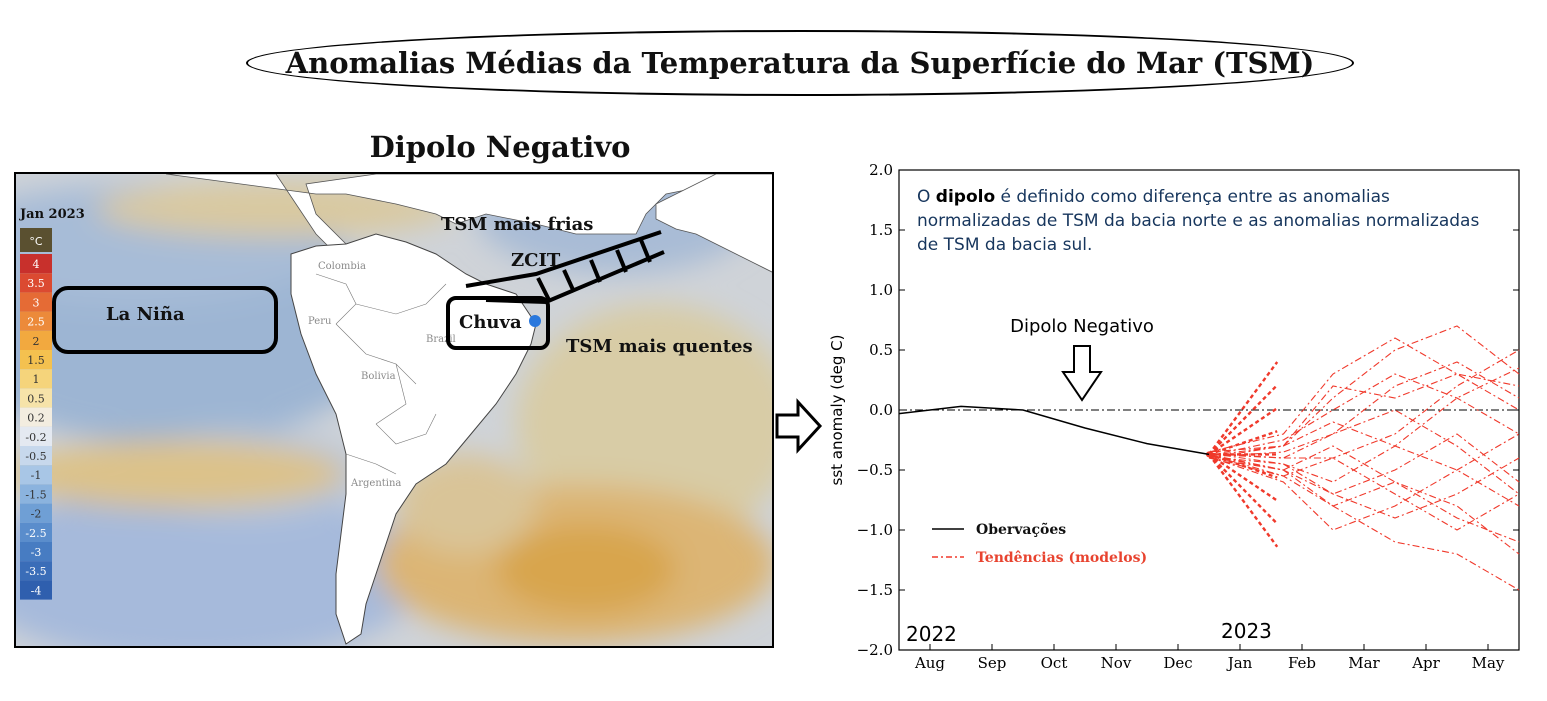  I want to click on x-tick-label: Jan, so click(1239, 663).